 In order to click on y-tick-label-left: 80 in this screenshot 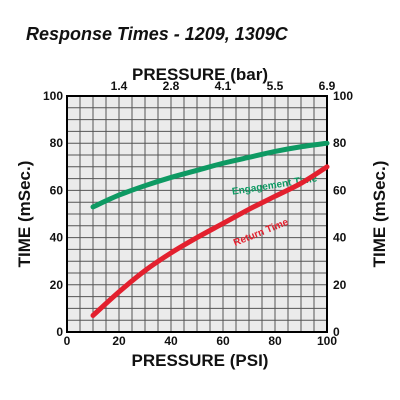, I will do `click(57, 143)`.